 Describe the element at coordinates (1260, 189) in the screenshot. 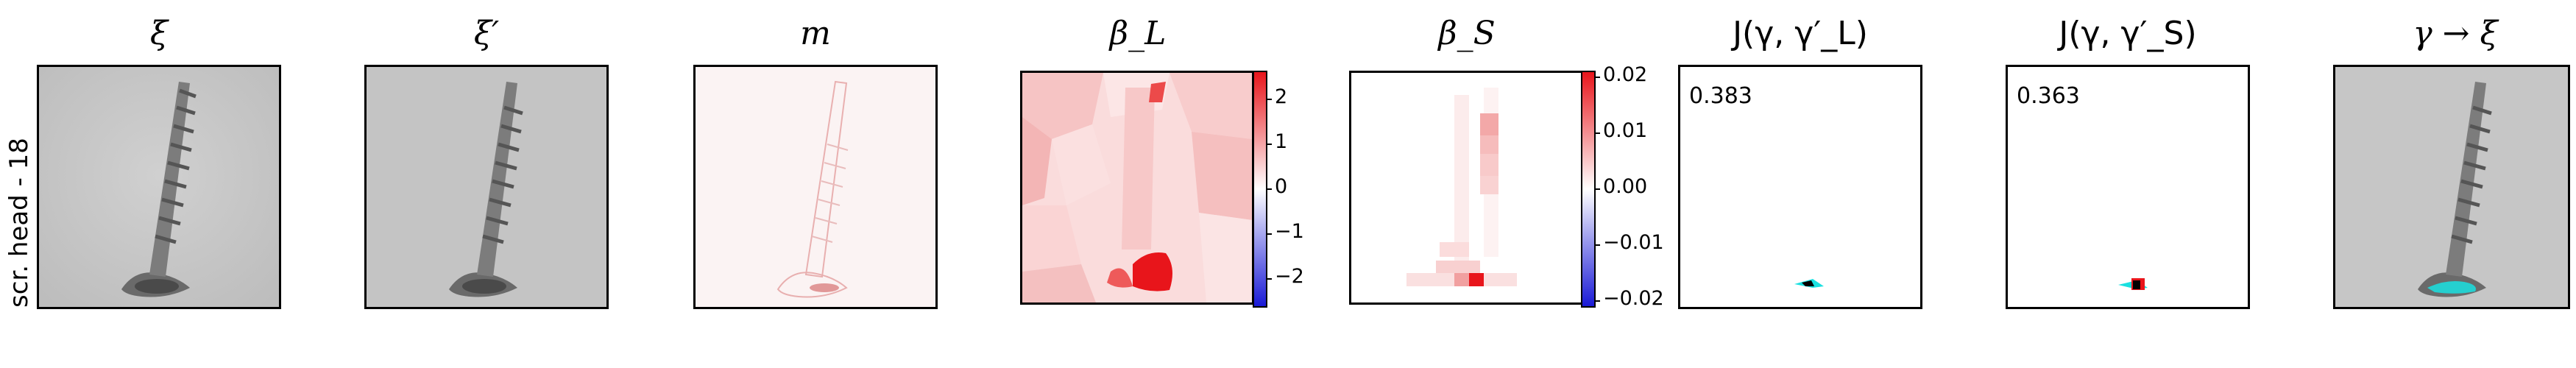

I see `colorbar-beta-L` at that location.